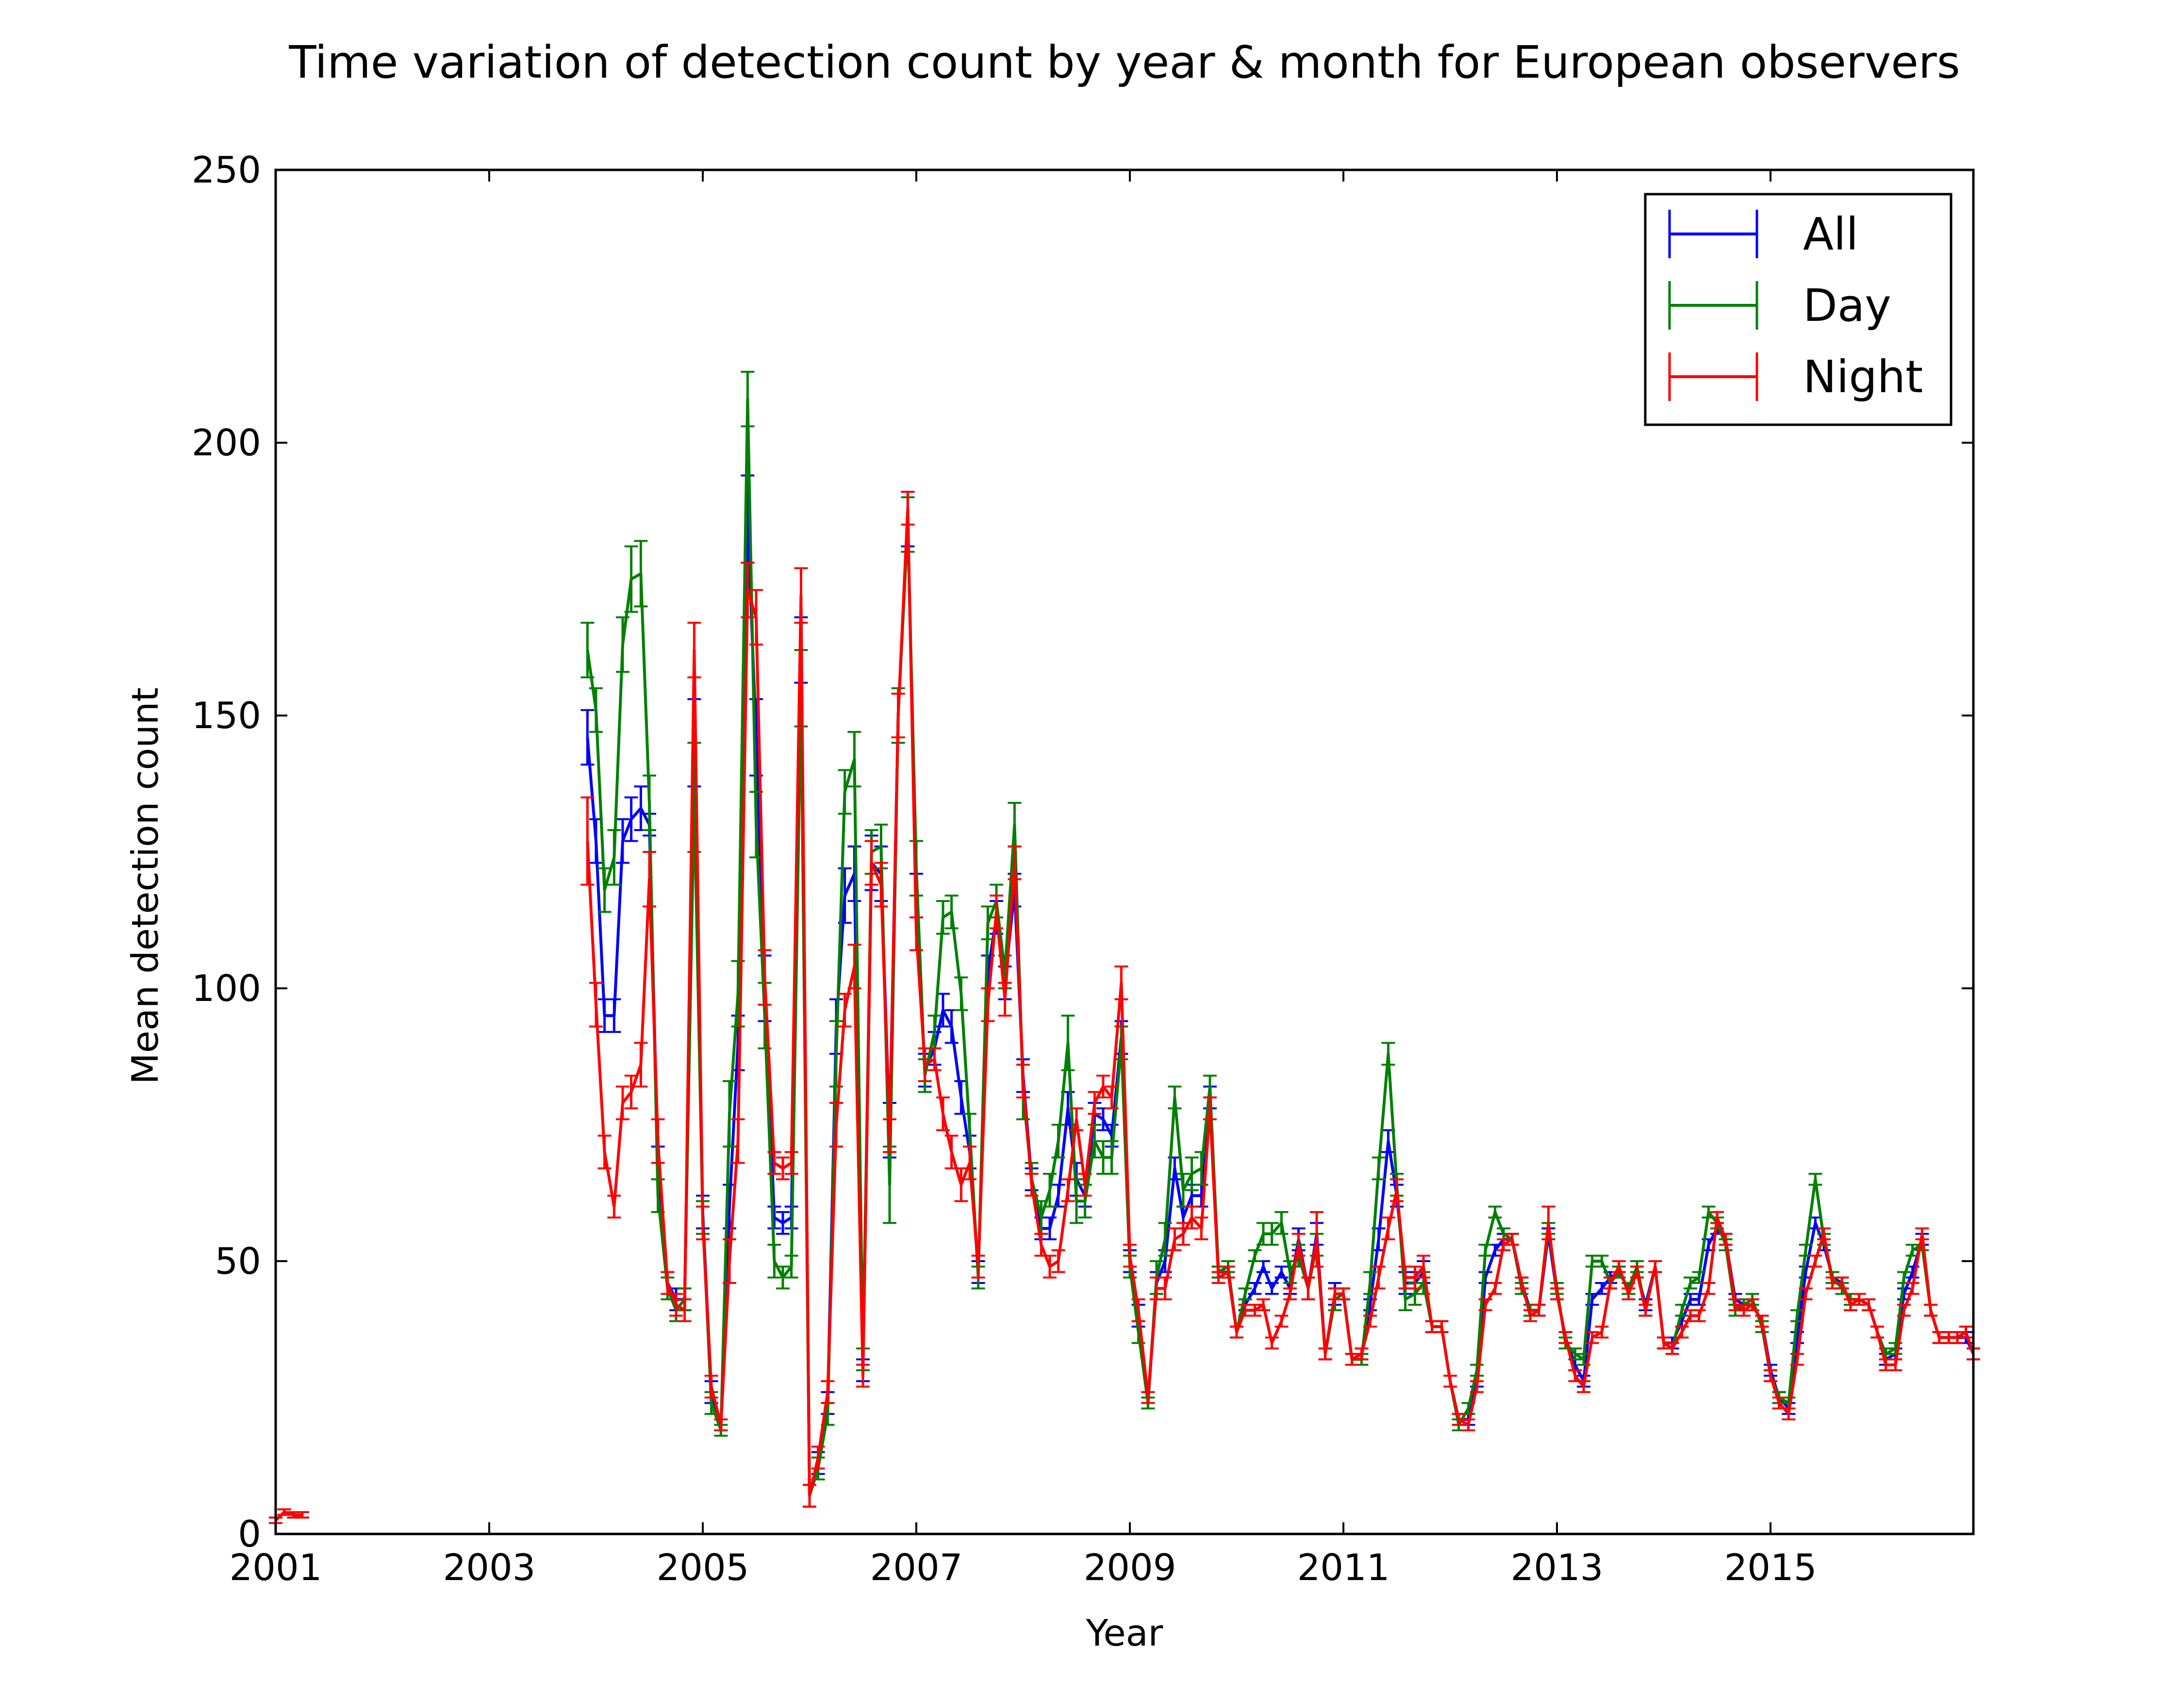 This screenshot has height=1699, width=2184. Describe the element at coordinates (489, 1567) in the screenshot. I see `x-tick-label: 2003` at that location.